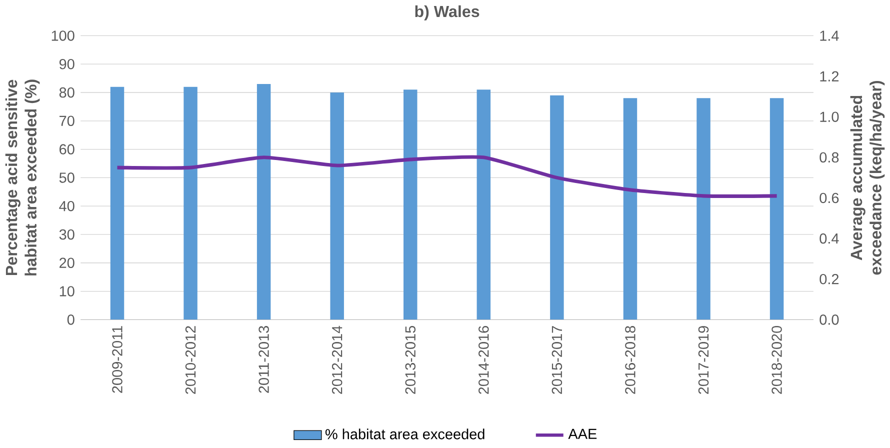  Describe the element at coordinates (66, 206) in the screenshot. I see `y-tick-label: 40` at that location.